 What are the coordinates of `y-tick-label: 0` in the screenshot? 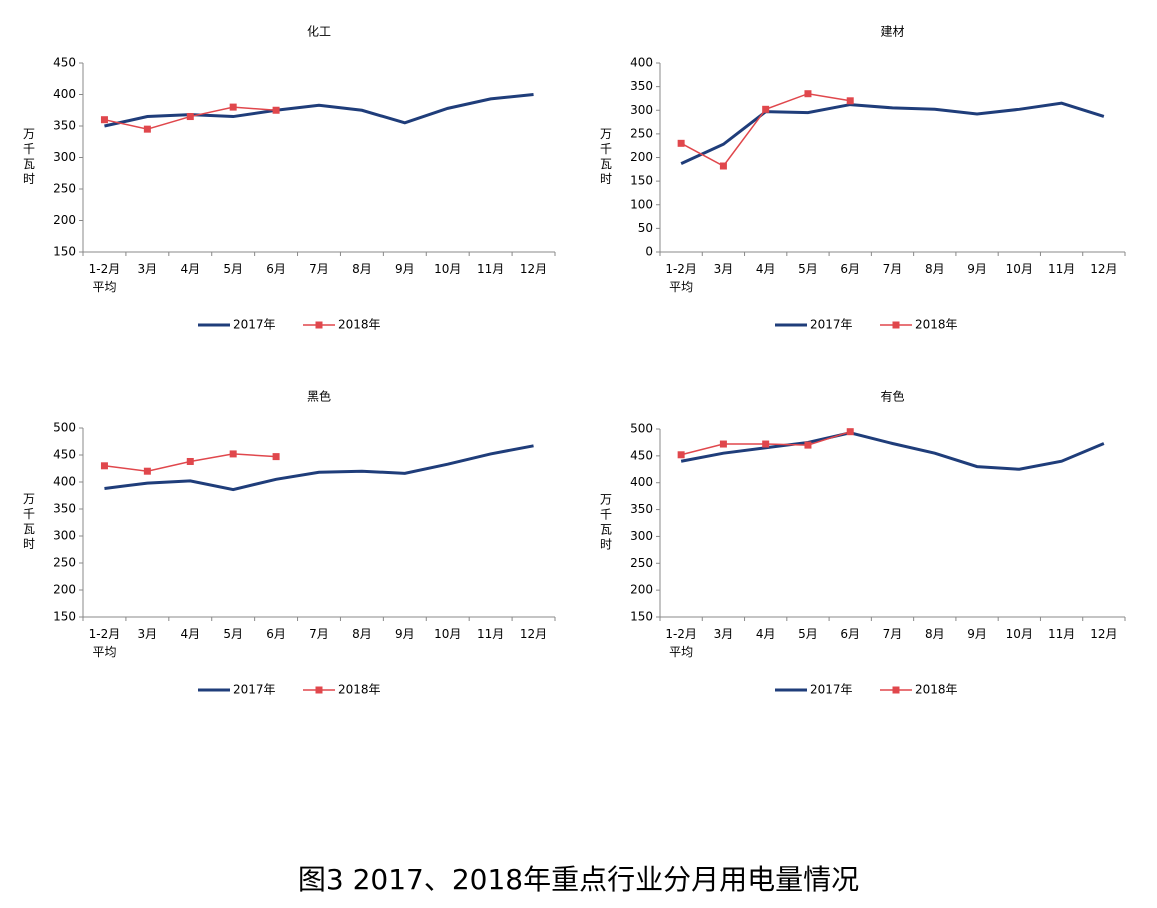 It's located at (649, 252).